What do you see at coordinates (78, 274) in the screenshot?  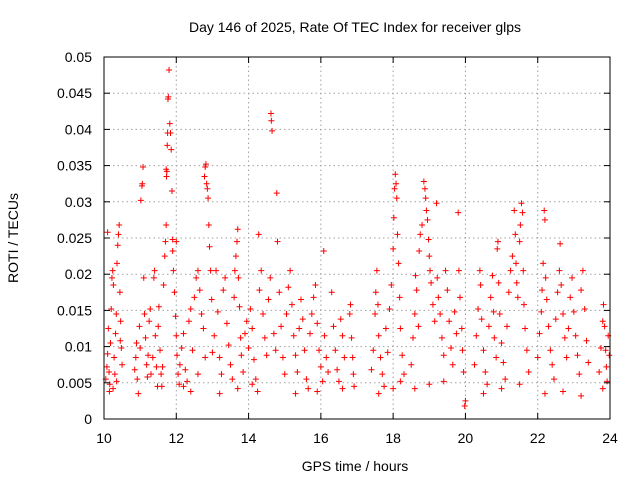 I see `y-tick-label: 0.02` at bounding box center [78, 274].